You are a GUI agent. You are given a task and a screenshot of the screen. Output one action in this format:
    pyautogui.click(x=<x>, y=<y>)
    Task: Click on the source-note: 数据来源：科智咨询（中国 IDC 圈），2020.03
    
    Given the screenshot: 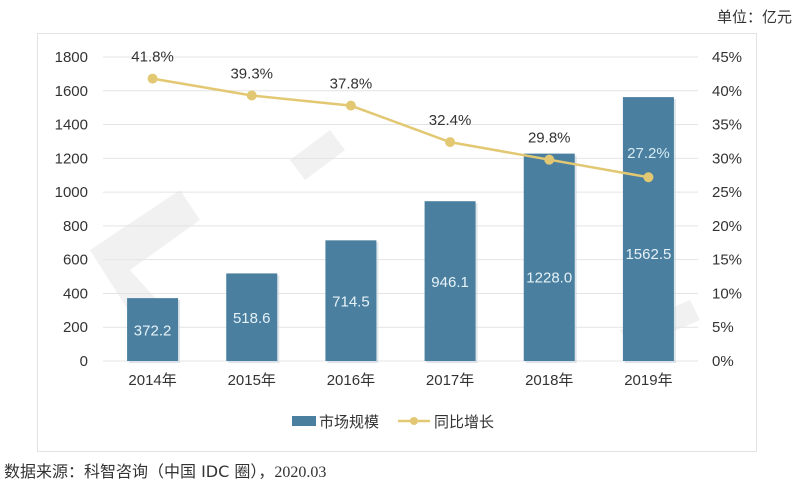 What is the action you would take?
    pyautogui.click(x=165, y=470)
    